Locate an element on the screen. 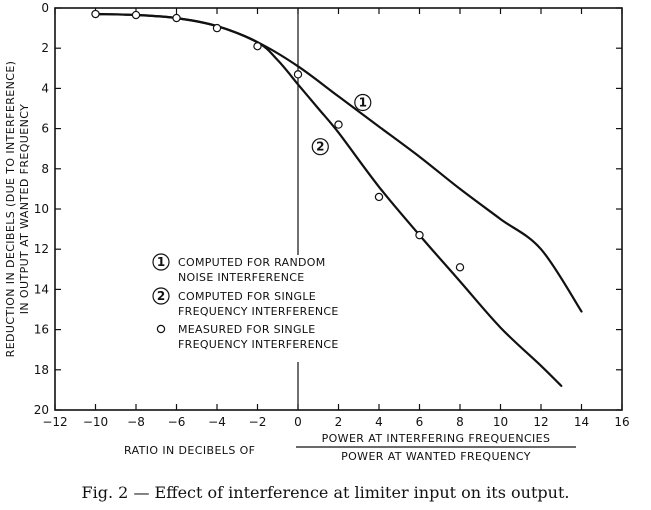 This screenshot has width=651, height=510. legend-symbol-1: 1 is located at coordinates (161, 262).